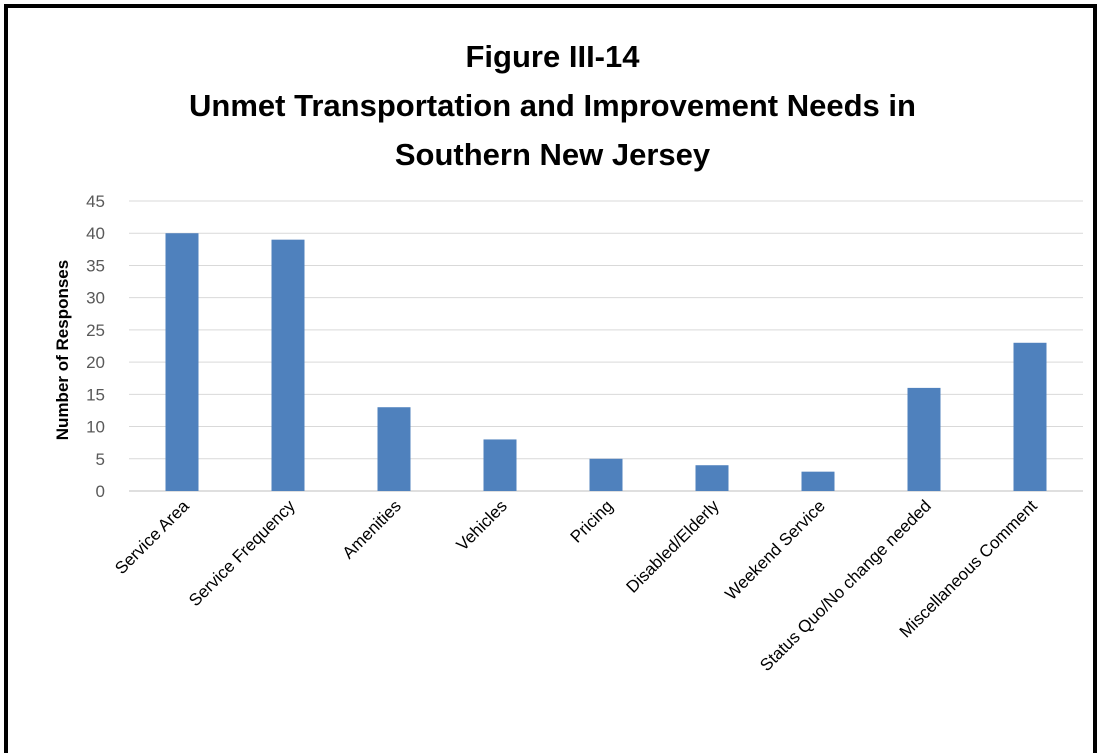 Image resolution: width=1105 pixels, height=753 pixels. I want to click on category-label: Weekend Service, so click(774, 549).